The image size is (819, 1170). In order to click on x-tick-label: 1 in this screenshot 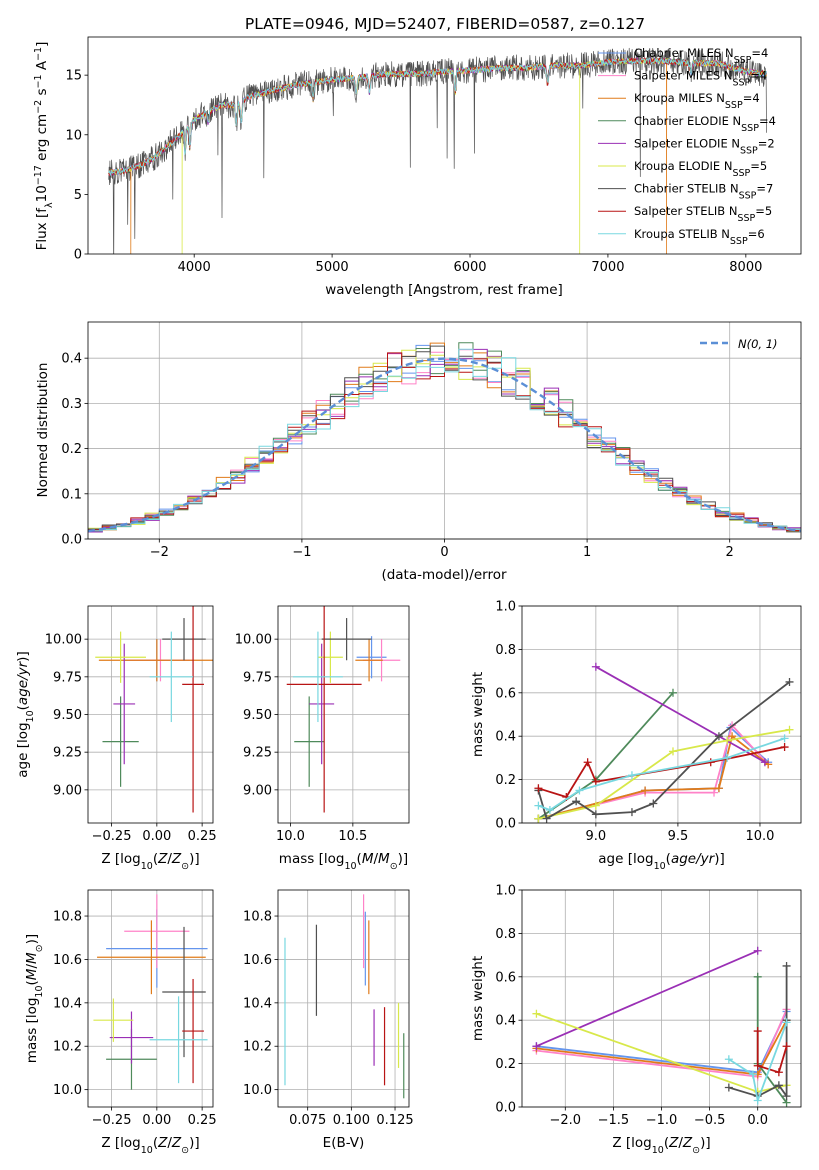, I will do `click(587, 552)`.